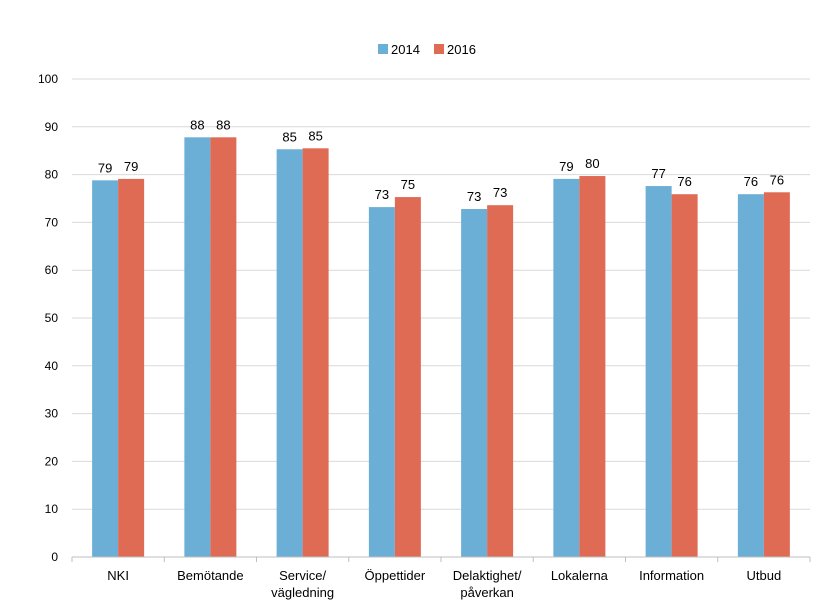  What do you see at coordinates (486, 592) in the screenshot?
I see `category-label-line: påverkan` at bounding box center [486, 592].